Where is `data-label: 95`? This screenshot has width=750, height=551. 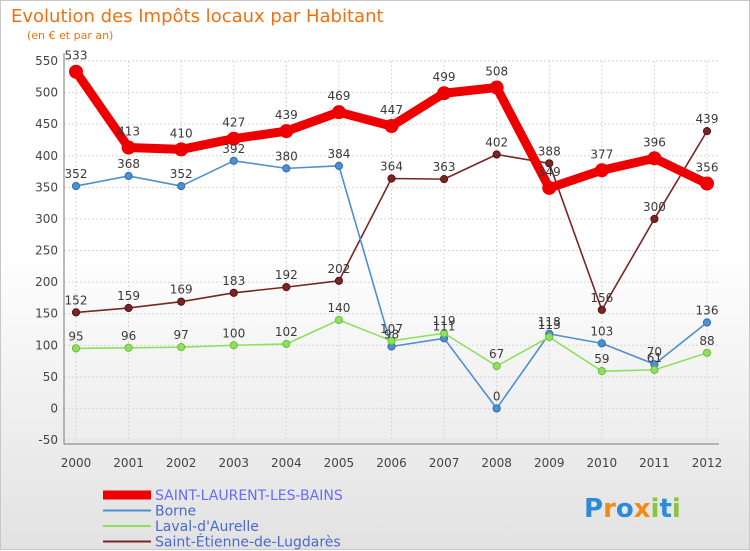
data-label: 95 is located at coordinates (75, 336).